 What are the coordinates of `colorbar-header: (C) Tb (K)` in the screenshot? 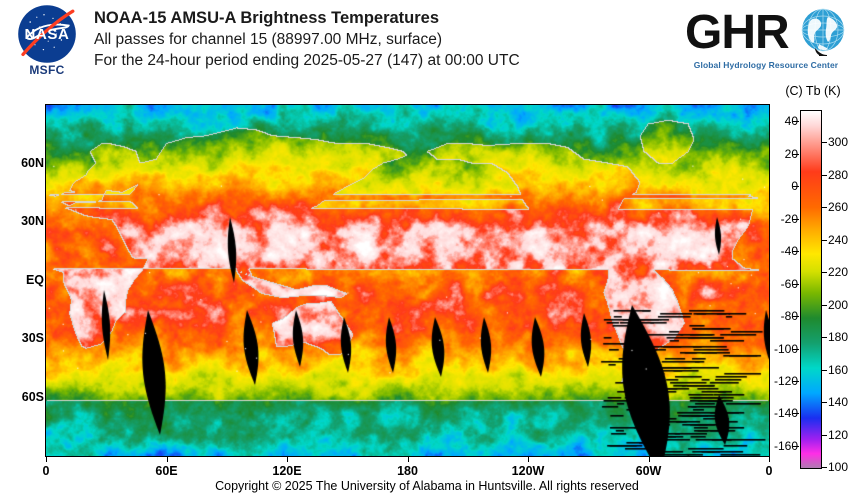 It's located at (813, 91).